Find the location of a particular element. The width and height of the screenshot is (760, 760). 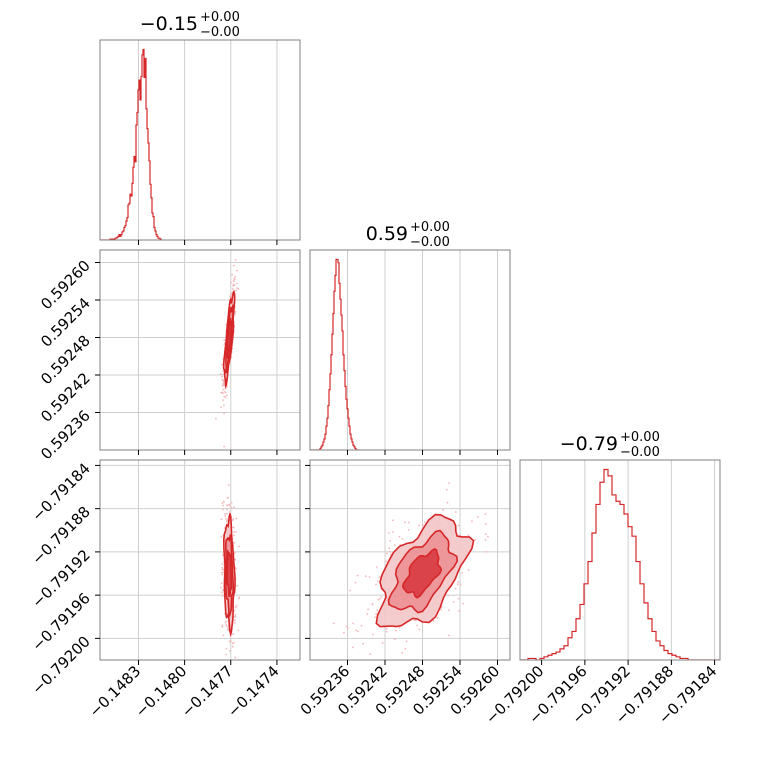

hist-0-steps is located at coordinates (131, 144).